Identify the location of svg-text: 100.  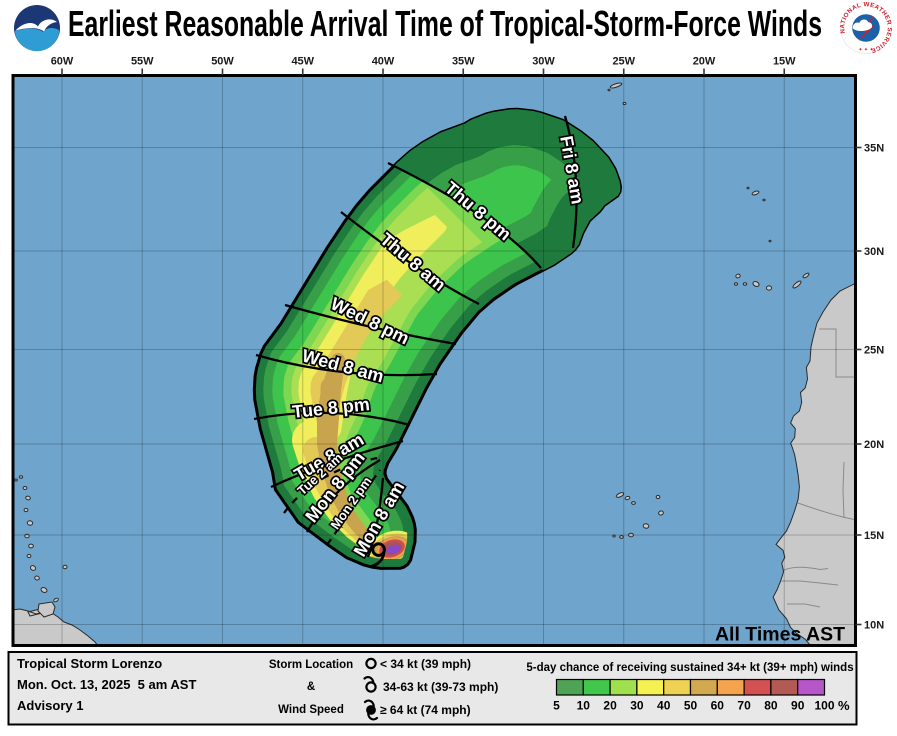
(824, 706).